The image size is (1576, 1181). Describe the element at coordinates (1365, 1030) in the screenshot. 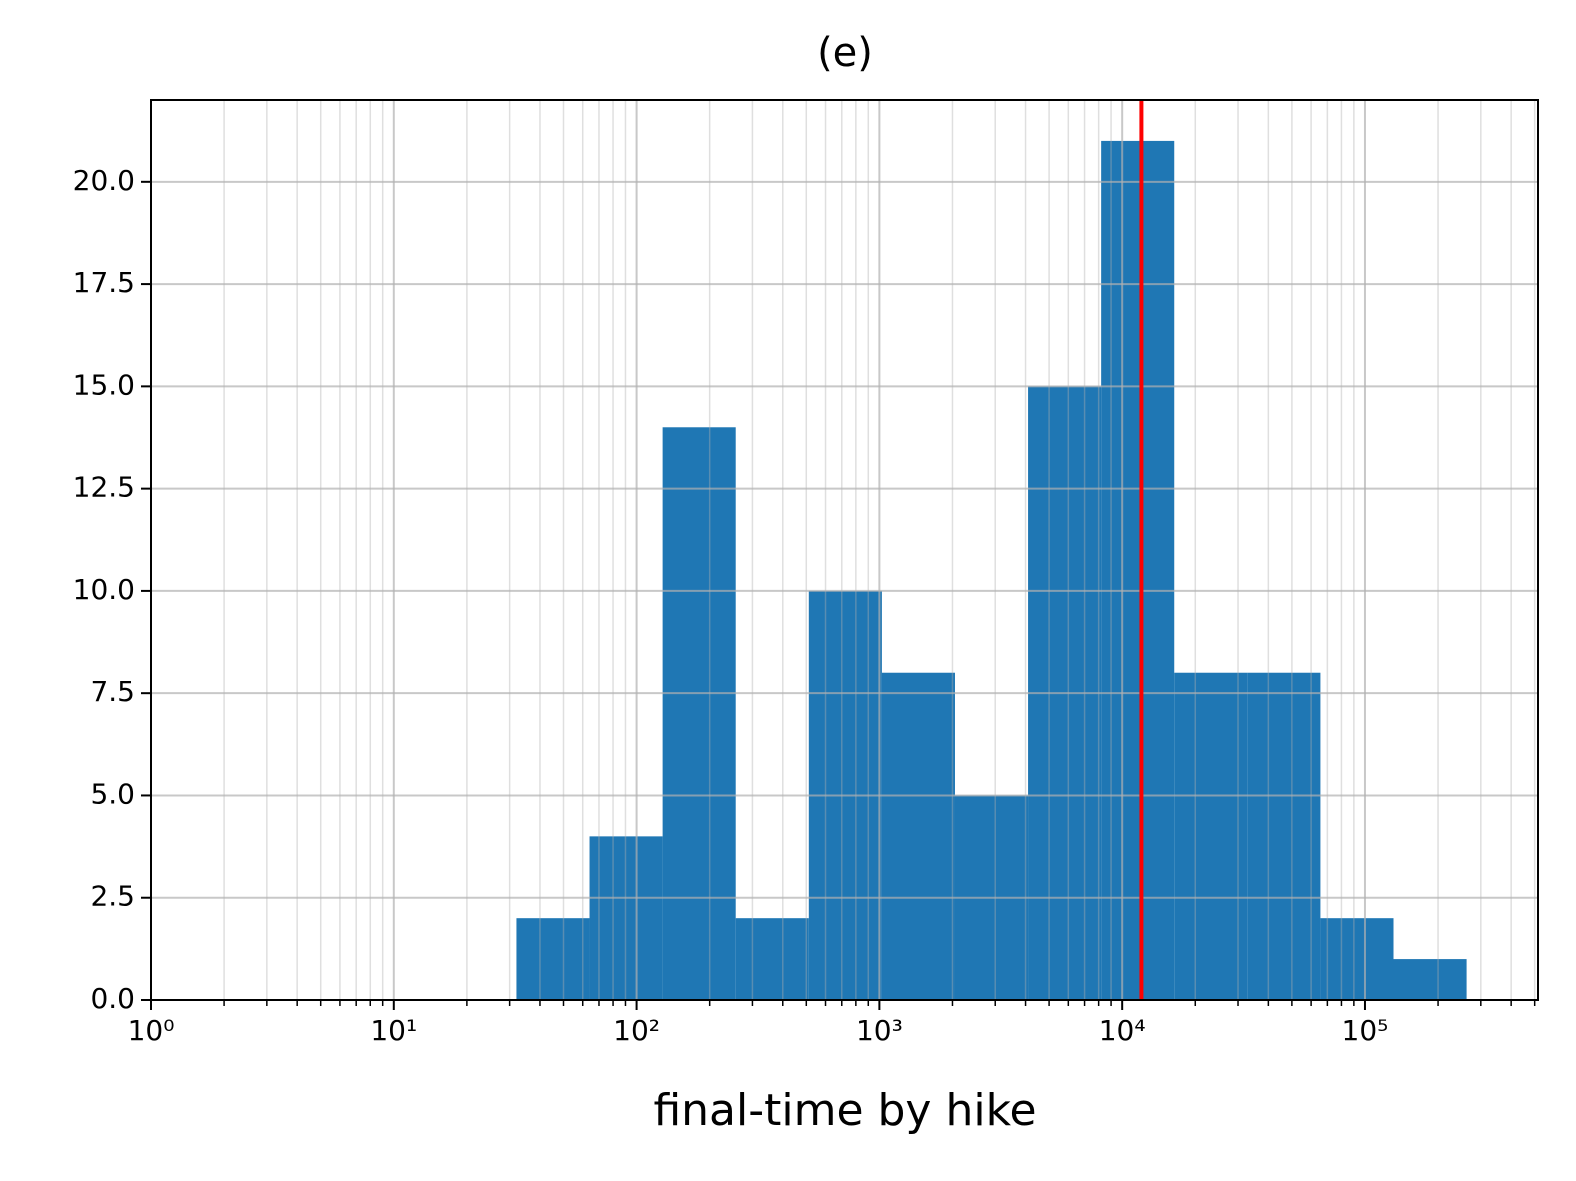

I see `x-tick-label: 10⁵` at that location.